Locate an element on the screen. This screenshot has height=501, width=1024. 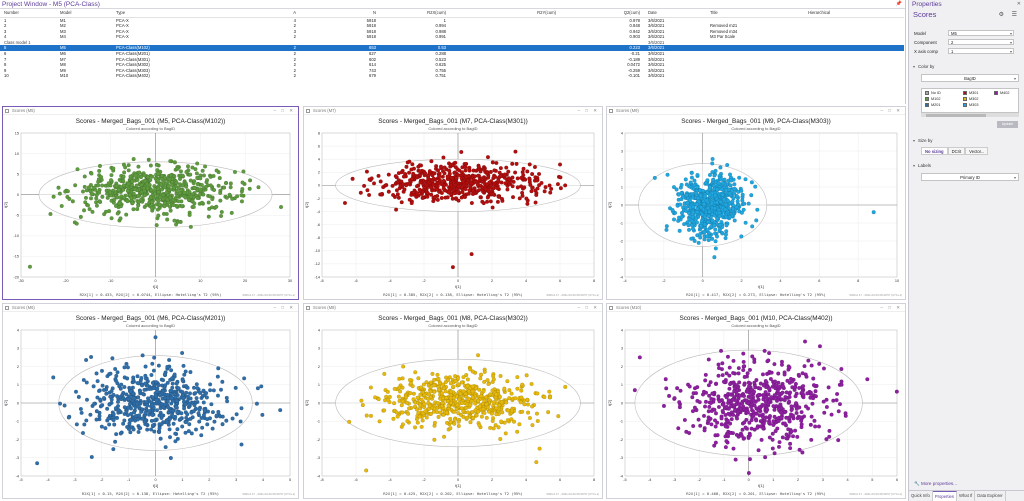
scroll-thumb is located at coordinates (956, 115).